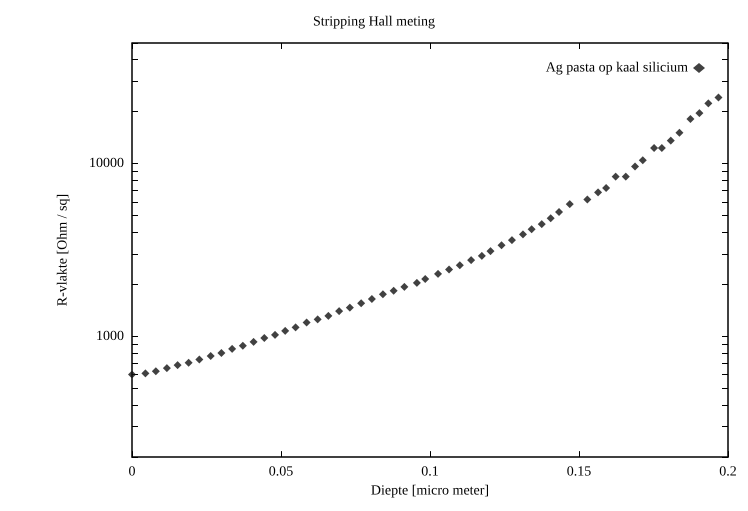  What do you see at coordinates (430, 491) in the screenshot?
I see `x-axis-title: Diepte [micro meter]` at bounding box center [430, 491].